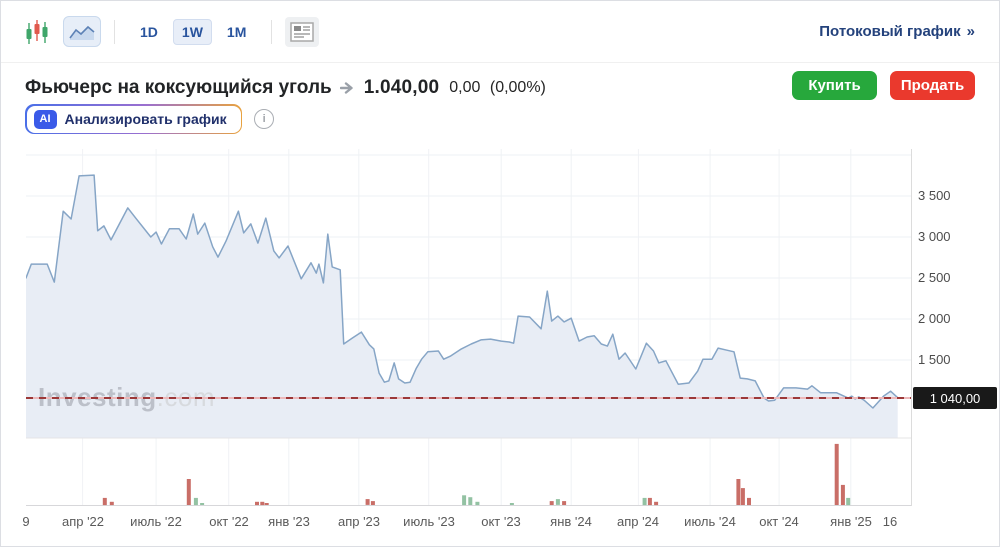 The width and height of the screenshot is (1000, 547). Describe the element at coordinates (500, 32) in the screenshot. I see `chart-toolbar: 1D 1W 1M Потоковый график »` at that location.